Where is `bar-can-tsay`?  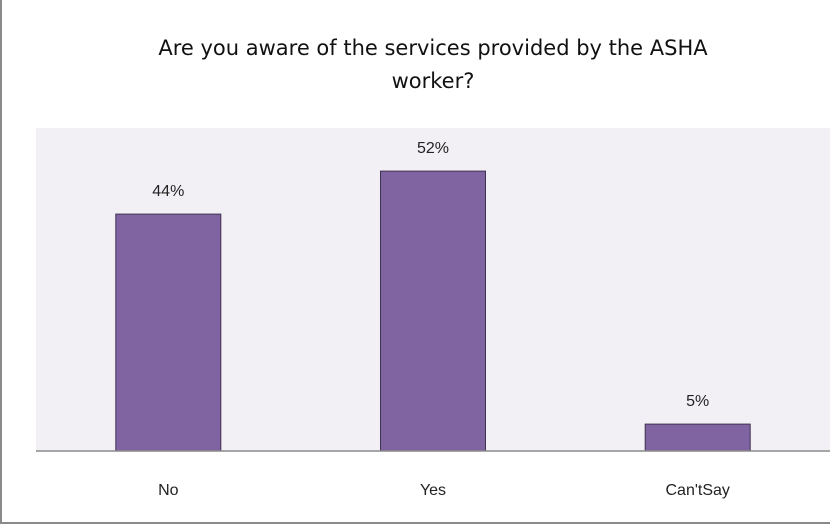
bar-can-tsay is located at coordinates (697, 437).